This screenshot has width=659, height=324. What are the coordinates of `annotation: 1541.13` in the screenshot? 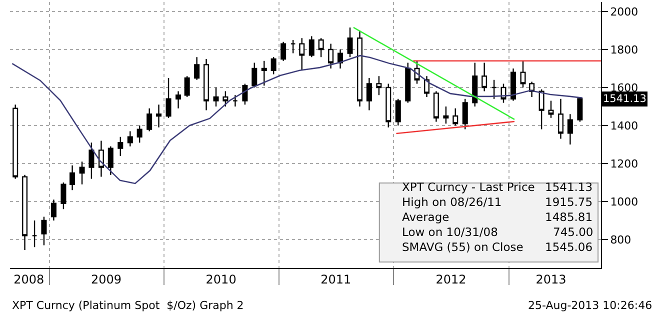 It's located at (569, 187).